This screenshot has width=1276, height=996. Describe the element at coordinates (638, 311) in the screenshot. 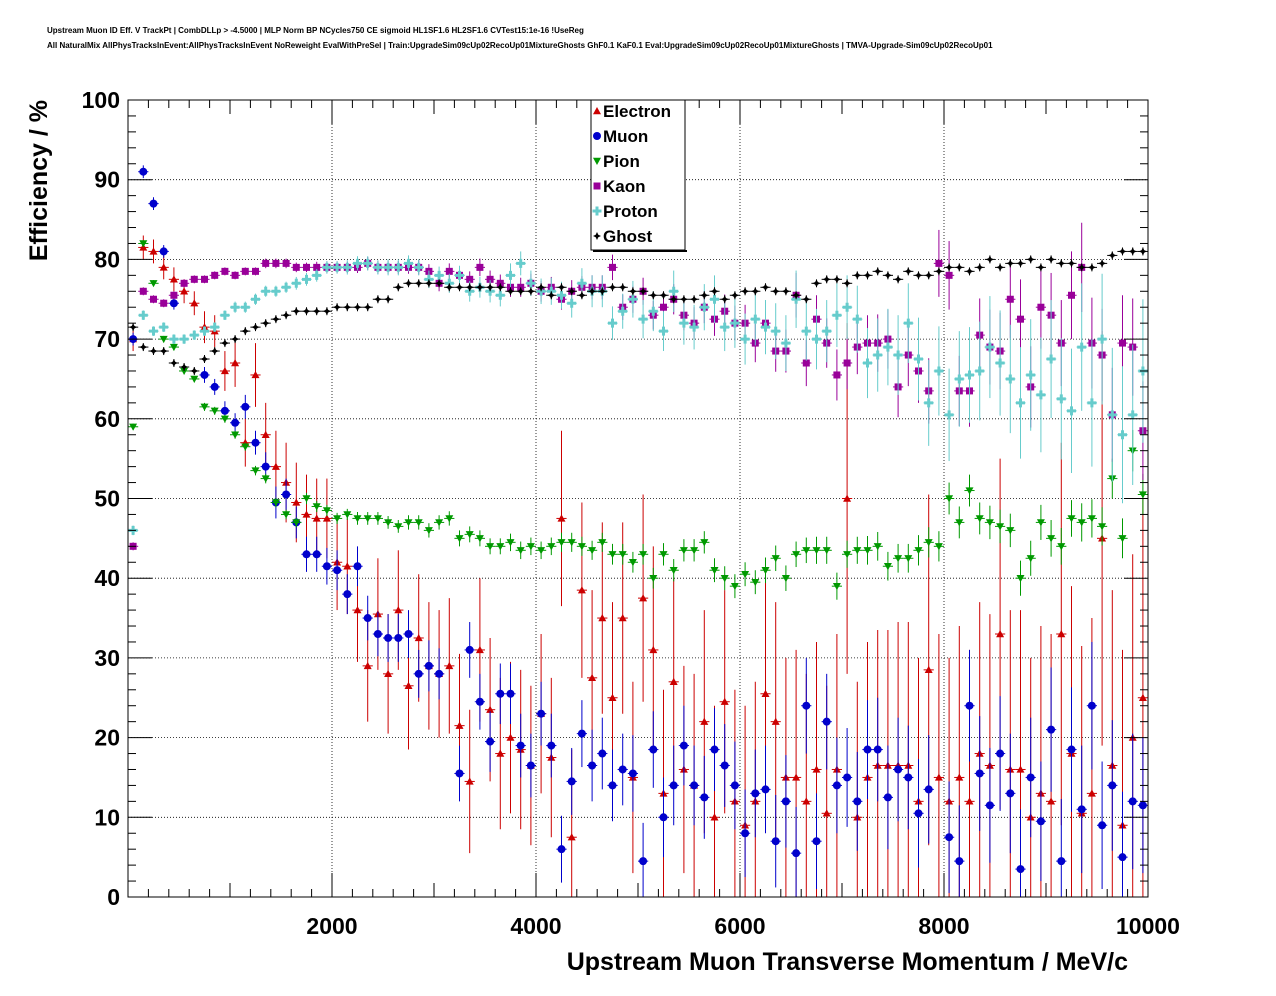

I see `series-ghost` at that location.